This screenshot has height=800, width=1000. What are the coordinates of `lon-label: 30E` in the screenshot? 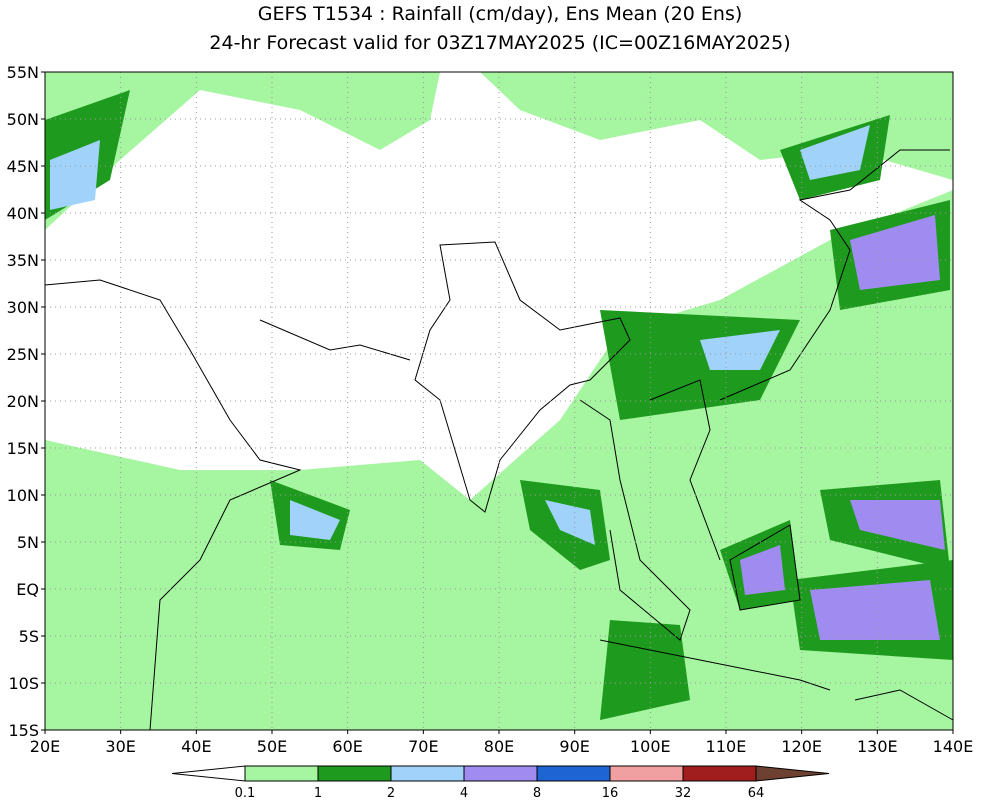 It's located at (120, 746).